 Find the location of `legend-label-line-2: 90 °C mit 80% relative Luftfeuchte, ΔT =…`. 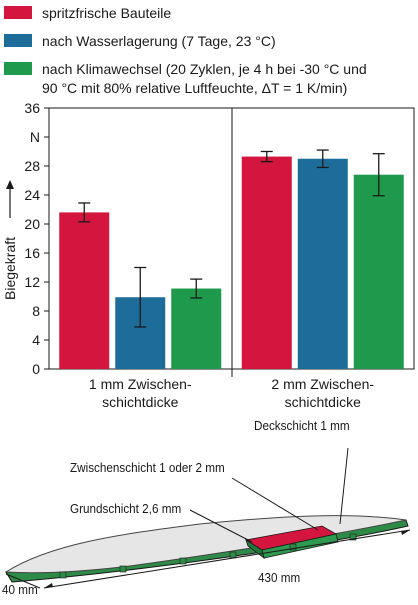

legend-label-line-2: 90 °C mit 80% relative Luftfeuchte, ΔT =… is located at coordinates (195, 88).